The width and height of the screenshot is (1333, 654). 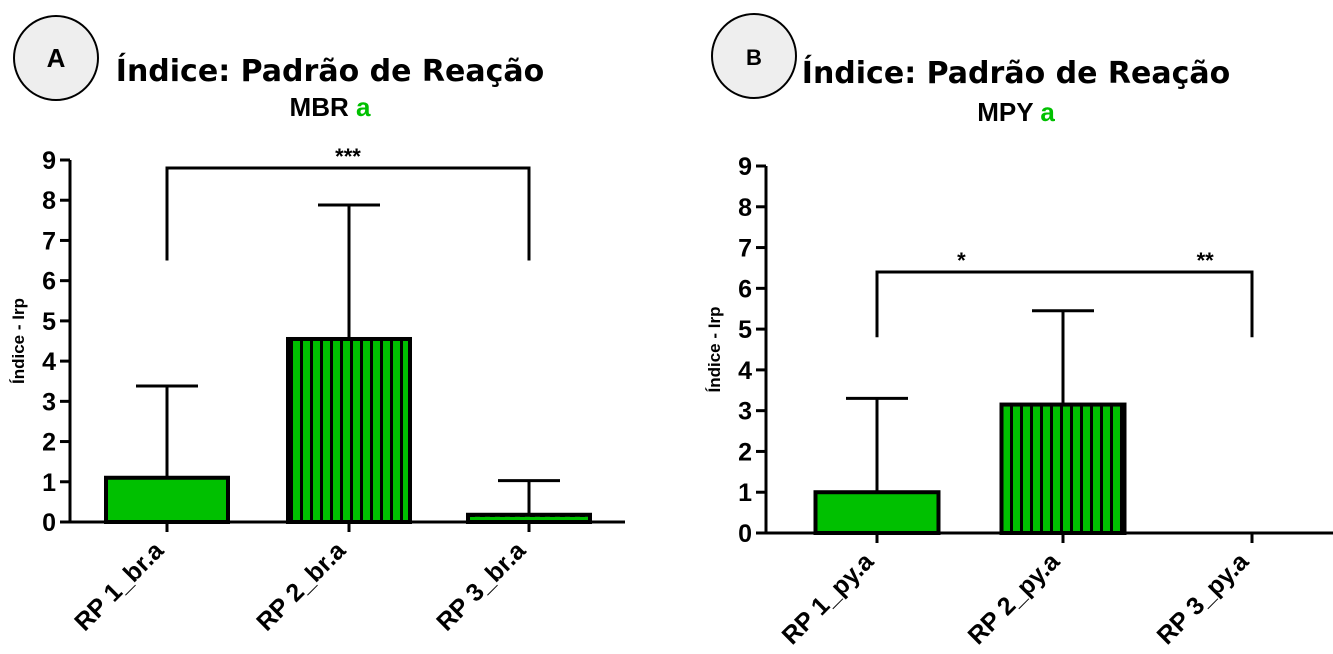 What do you see at coordinates (828, 598) in the screenshot?
I see `x-tick-label-1: RP 1_py.a` at bounding box center [828, 598].